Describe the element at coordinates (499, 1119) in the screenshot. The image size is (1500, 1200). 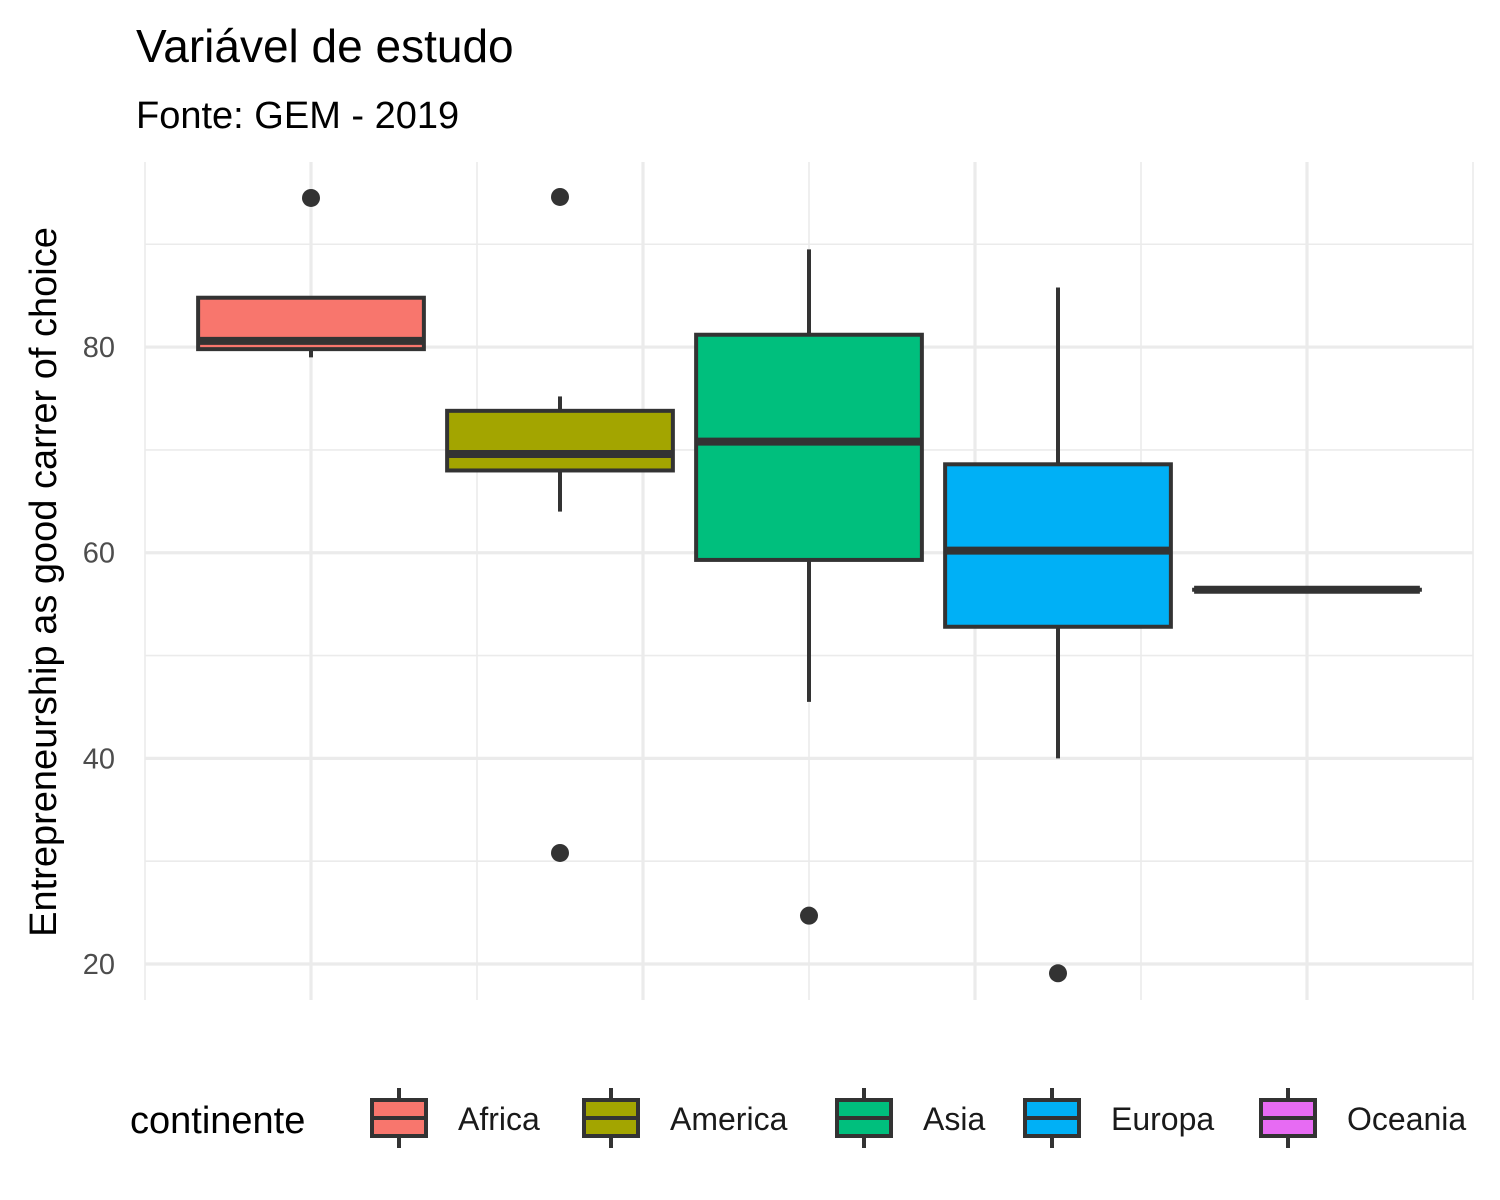
I see `legend-label: Africa` at that location.